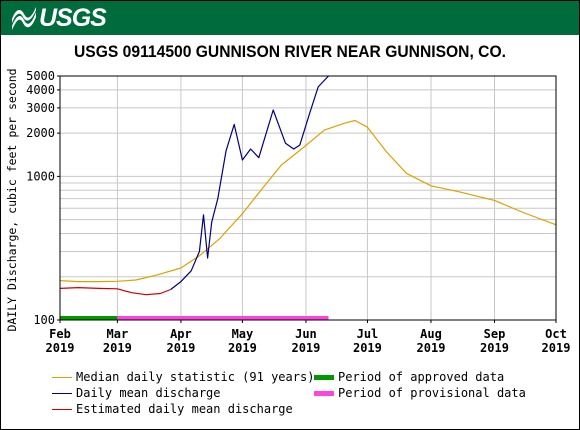 This screenshot has height=430, width=580. I want to click on legend-label: Period of approved data, so click(421, 377).